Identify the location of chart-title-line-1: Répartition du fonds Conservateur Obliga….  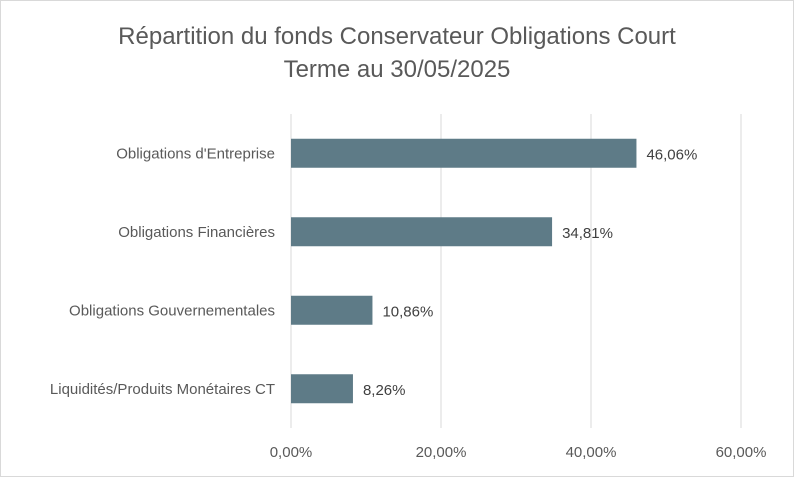
(397, 36).